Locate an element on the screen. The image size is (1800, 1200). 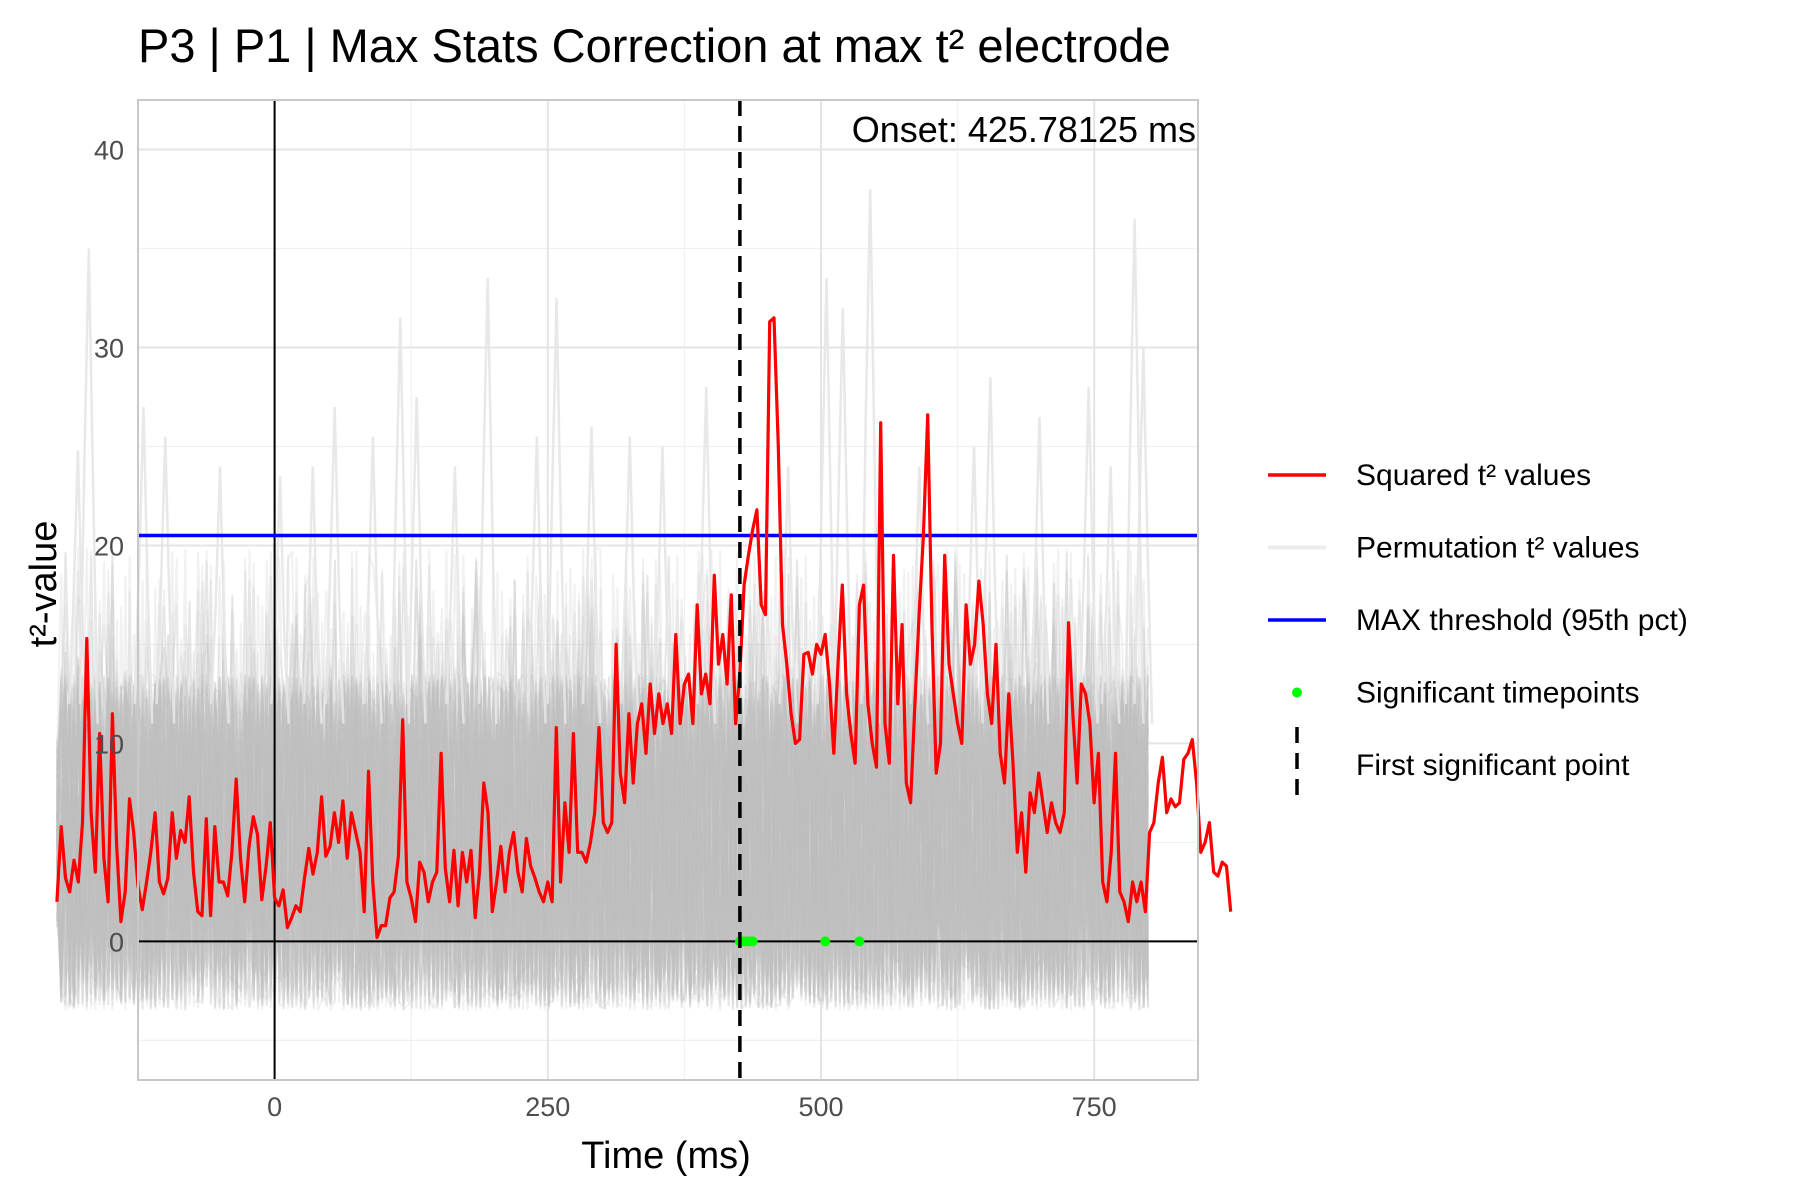
x-axis-ticks: 0 250 500 750 is located at coordinates (692, 1107).